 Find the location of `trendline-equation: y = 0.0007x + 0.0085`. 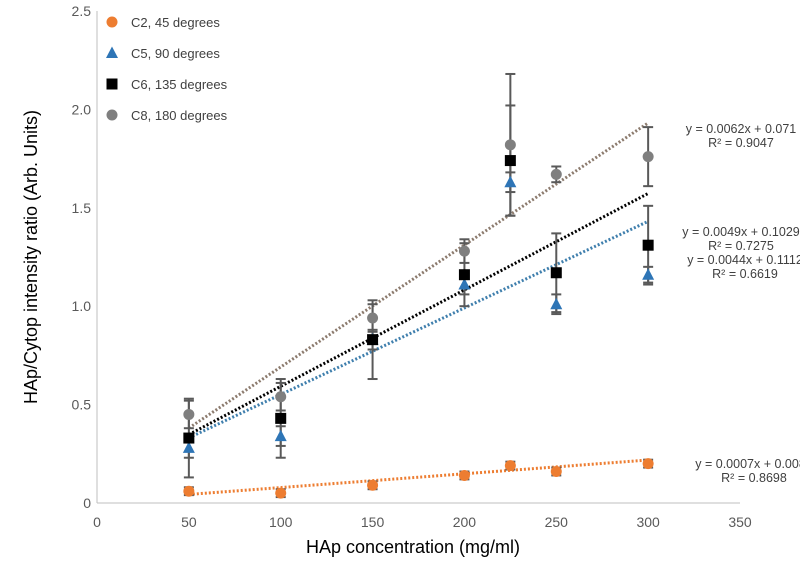

trendline-equation: y = 0.0007x + 0.0085 is located at coordinates (747, 464).